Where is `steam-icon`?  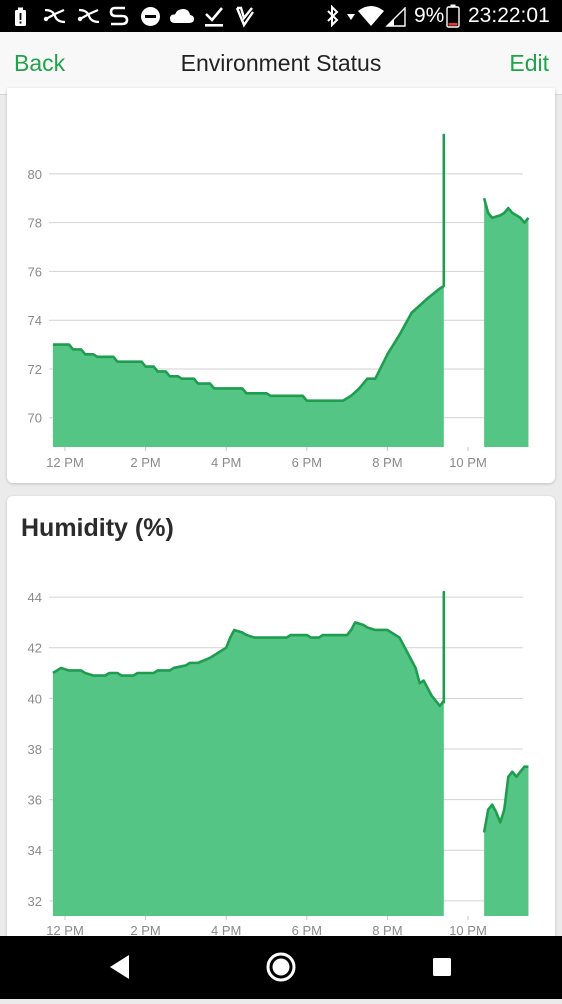
steam-icon is located at coordinates (119, 16).